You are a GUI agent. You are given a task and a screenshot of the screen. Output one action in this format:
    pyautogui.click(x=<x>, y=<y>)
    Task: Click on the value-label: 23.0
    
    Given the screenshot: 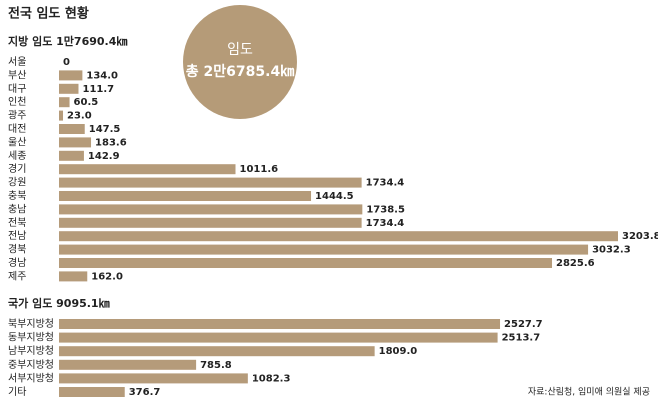 What is the action you would take?
    pyautogui.click(x=79, y=116)
    